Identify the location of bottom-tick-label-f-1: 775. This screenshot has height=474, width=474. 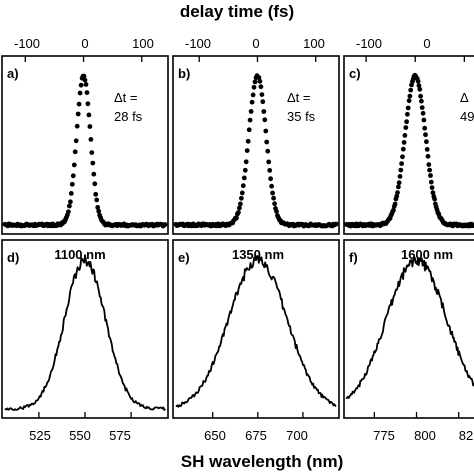
(384, 435).